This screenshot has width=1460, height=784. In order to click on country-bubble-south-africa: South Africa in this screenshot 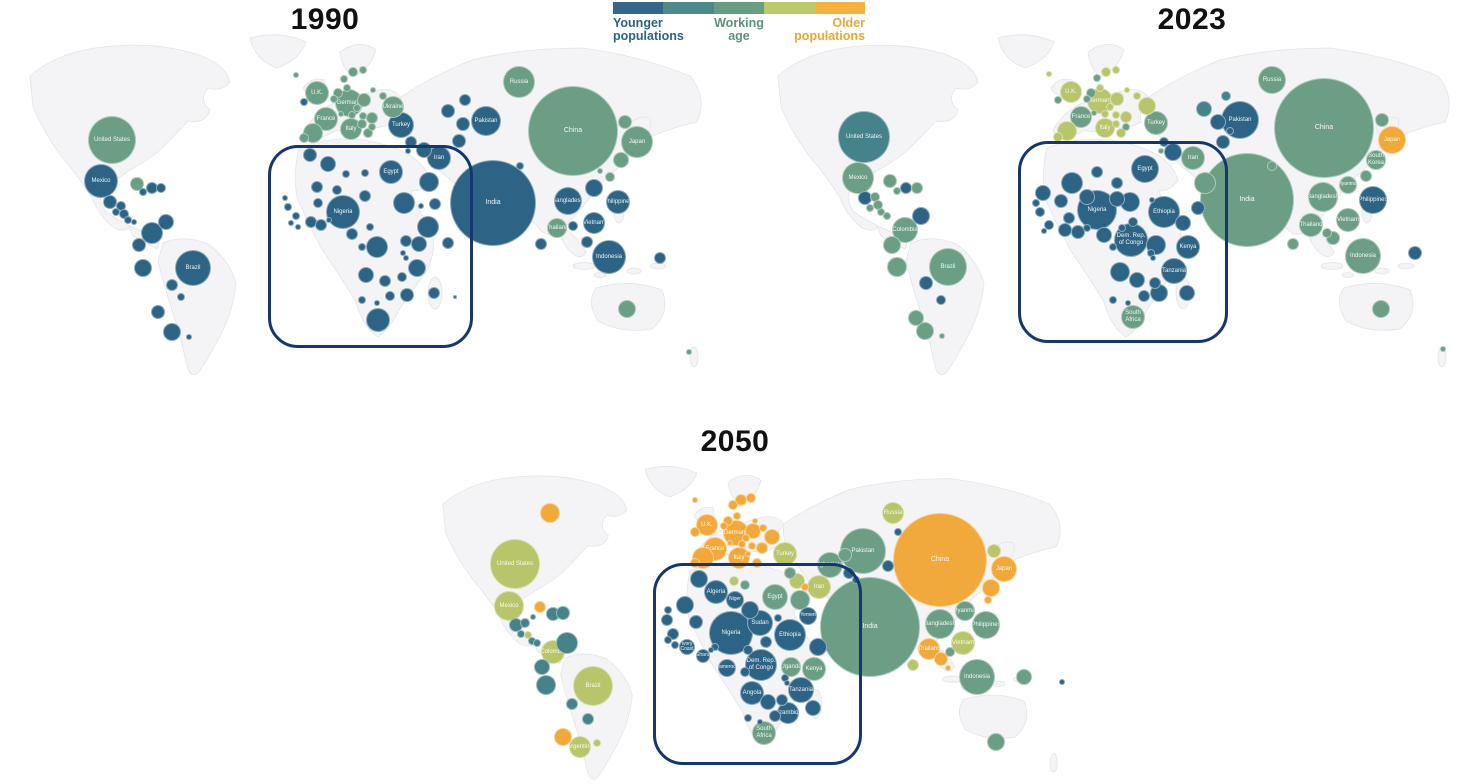, I will do `click(764, 733)`.